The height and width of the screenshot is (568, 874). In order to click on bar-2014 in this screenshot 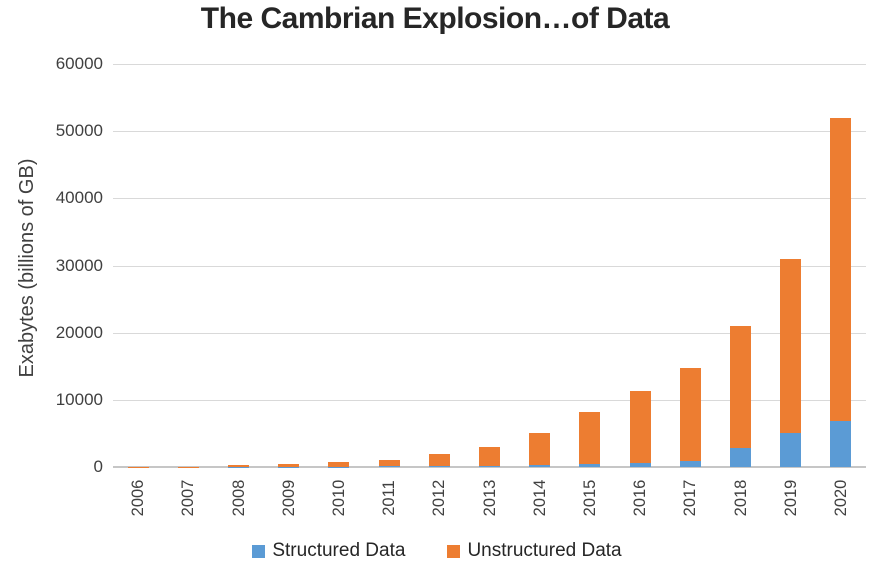, I will do `click(540, 265)`.